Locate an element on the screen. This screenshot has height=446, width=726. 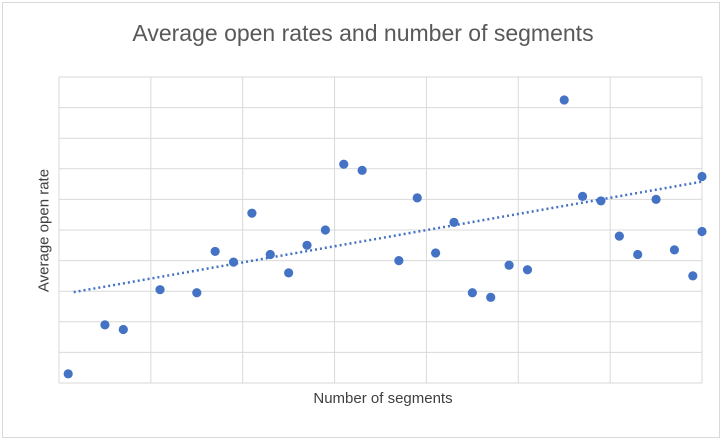
y-axis-label: Average open rate is located at coordinates (44, 230).